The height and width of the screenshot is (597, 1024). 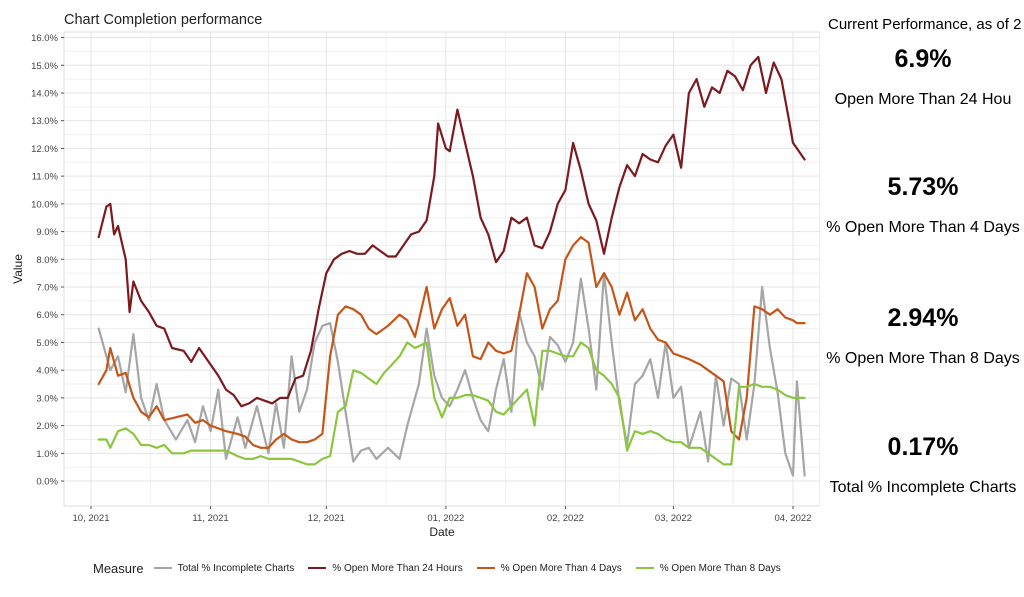 What do you see at coordinates (18, 269) in the screenshot?
I see `y-axis-title: Value` at bounding box center [18, 269].